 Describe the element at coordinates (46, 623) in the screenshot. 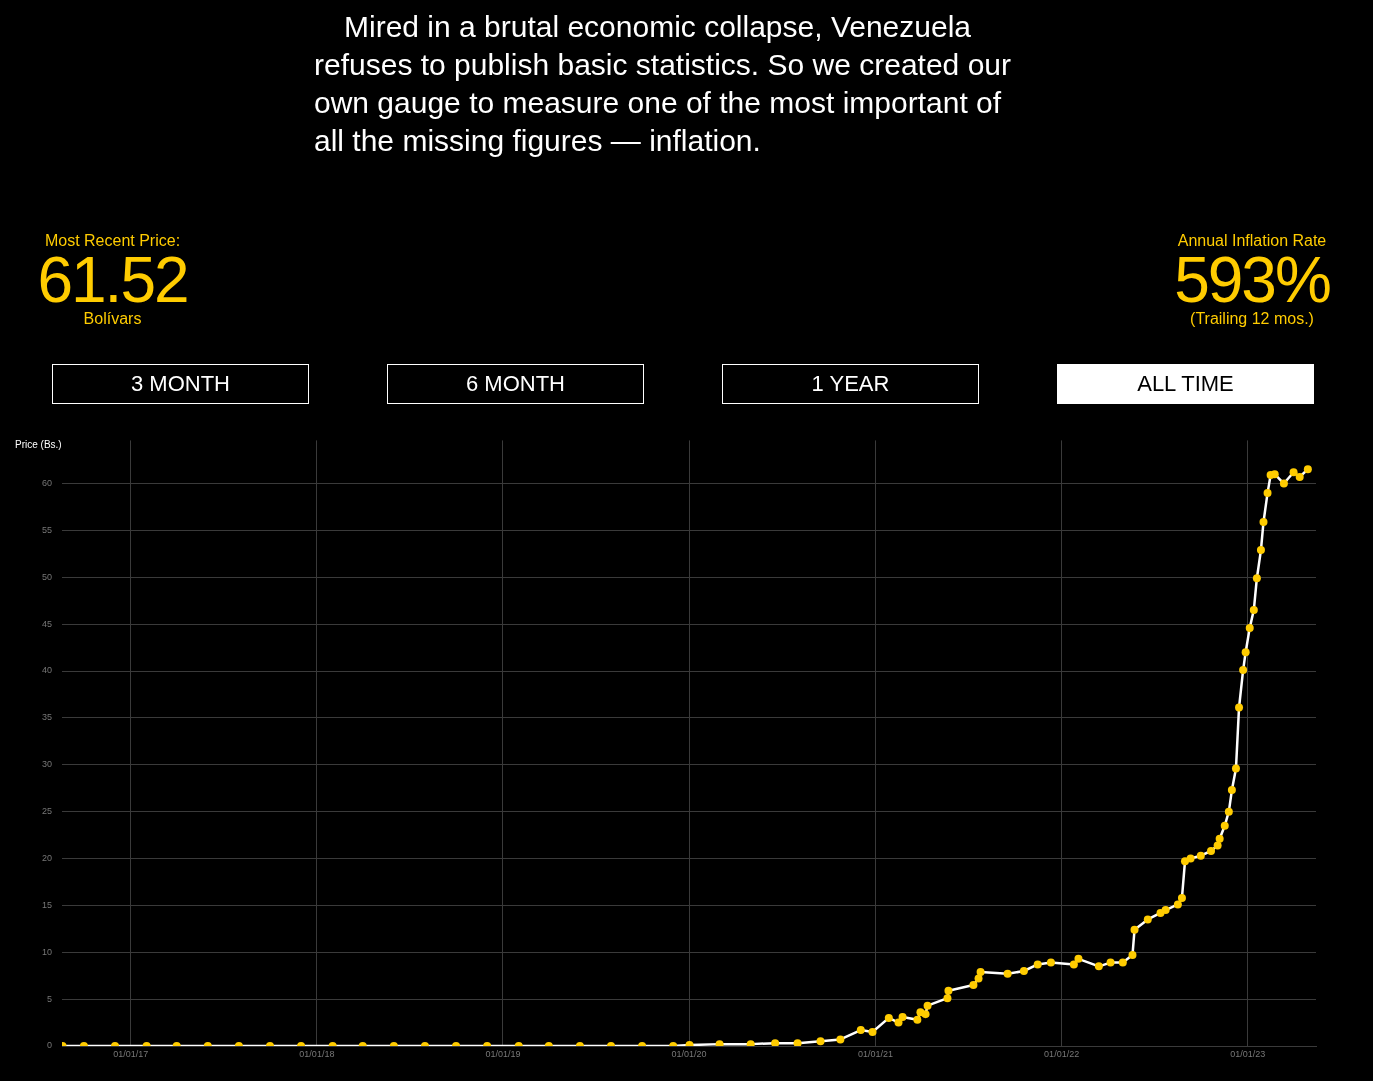

I see `y-tick-label: 45` at that location.